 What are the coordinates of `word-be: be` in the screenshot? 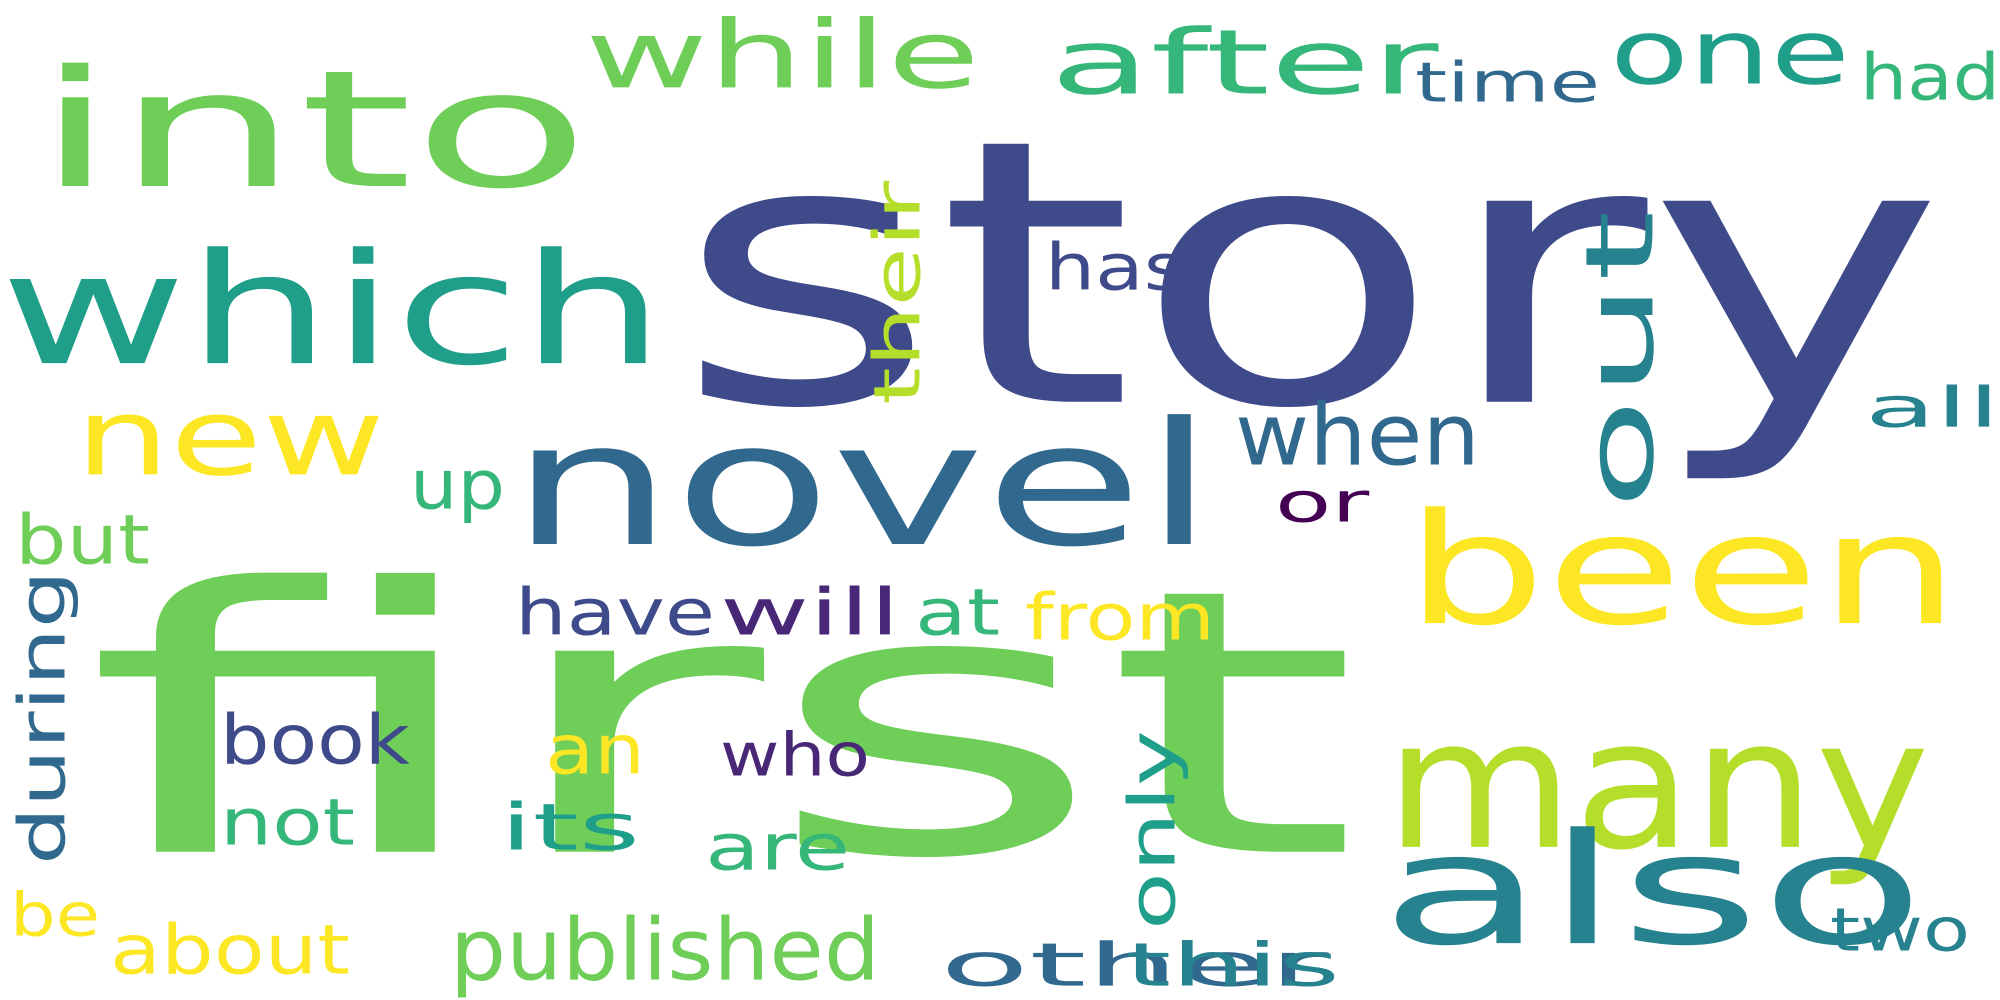 It's located at (55, 916).